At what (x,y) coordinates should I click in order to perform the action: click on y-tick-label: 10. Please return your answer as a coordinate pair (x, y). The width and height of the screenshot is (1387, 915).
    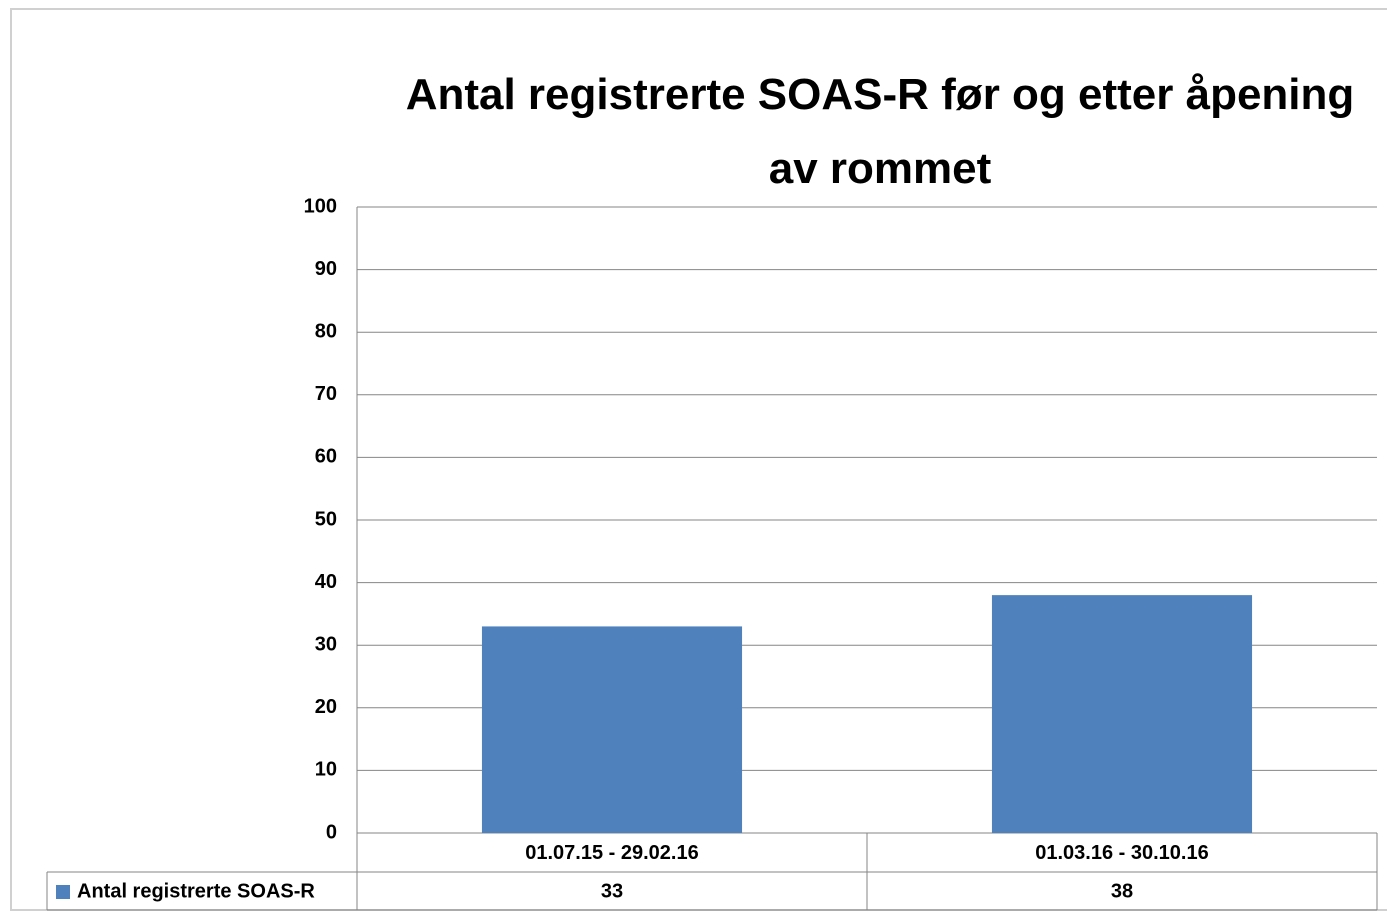
    Looking at the image, I should click on (326, 770).